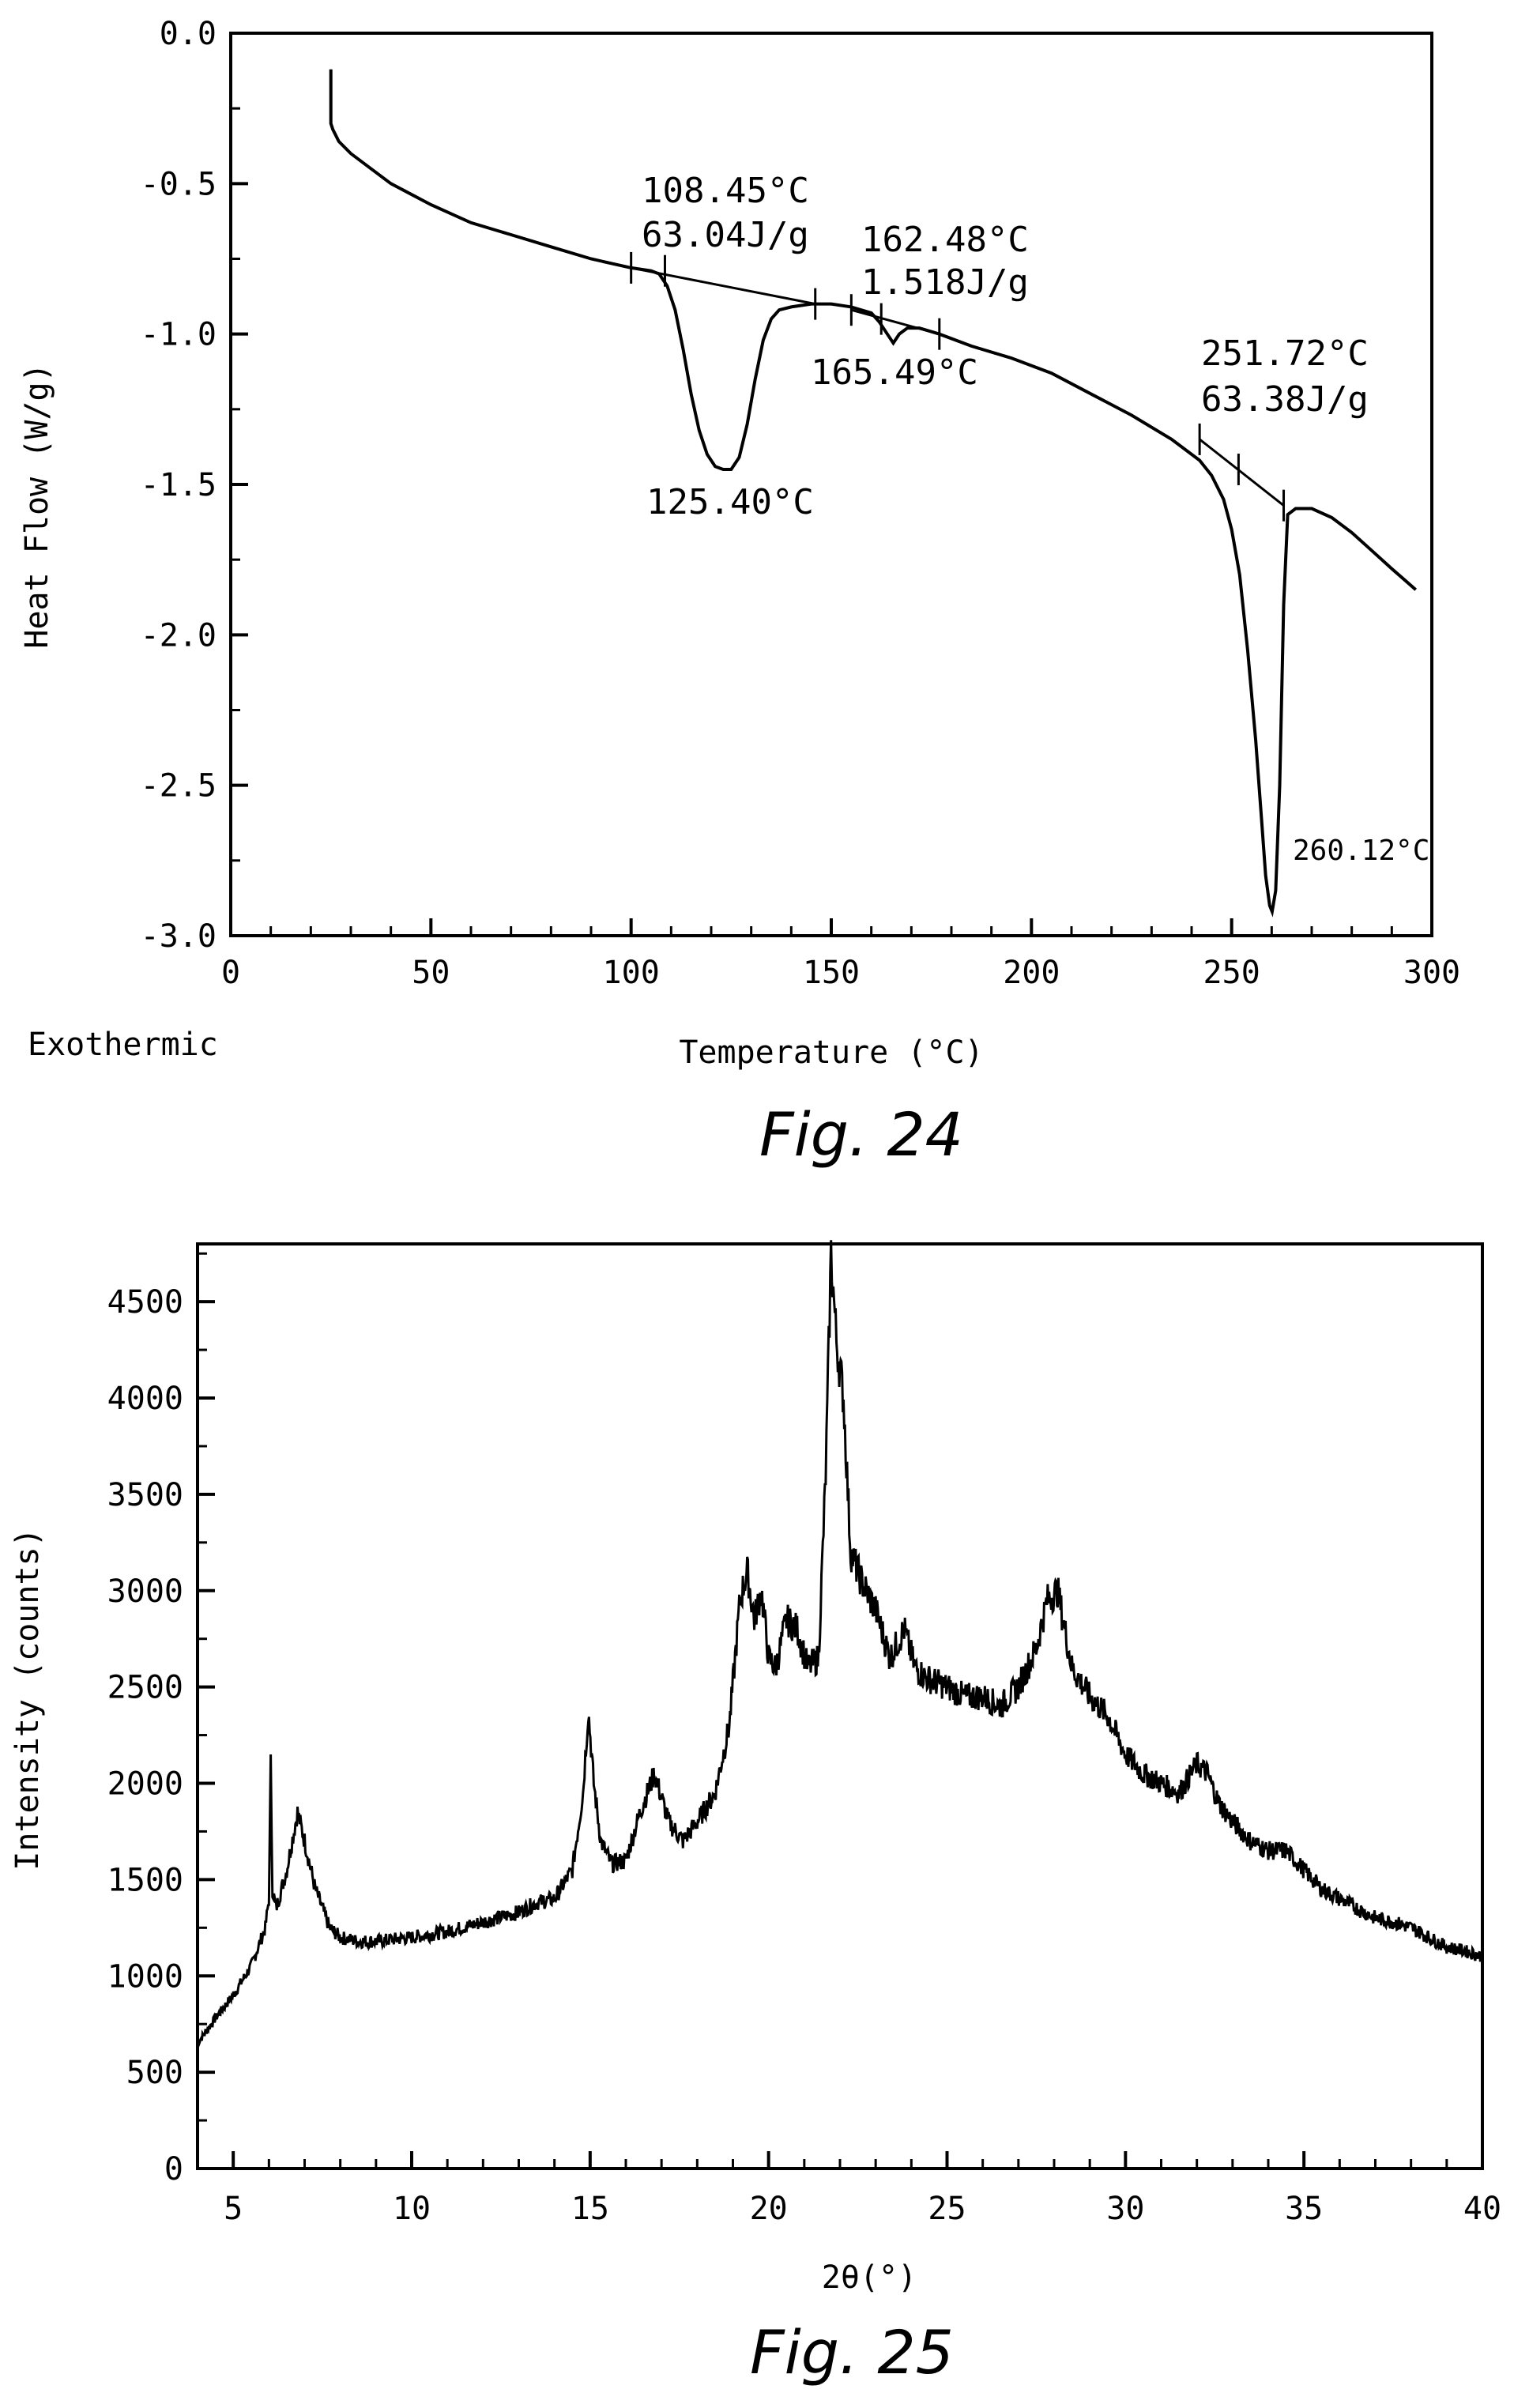 This screenshot has width=1514, height=2408. What do you see at coordinates (1361, 851) in the screenshot?
I see `dsc-peak-annotation: 260.12°C` at bounding box center [1361, 851].